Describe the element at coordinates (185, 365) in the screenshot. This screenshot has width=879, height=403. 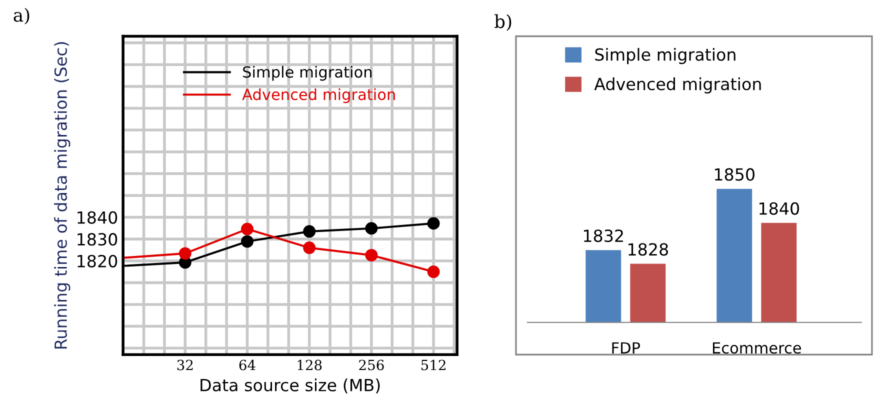
I see `x-tick-label: 32` at that location.